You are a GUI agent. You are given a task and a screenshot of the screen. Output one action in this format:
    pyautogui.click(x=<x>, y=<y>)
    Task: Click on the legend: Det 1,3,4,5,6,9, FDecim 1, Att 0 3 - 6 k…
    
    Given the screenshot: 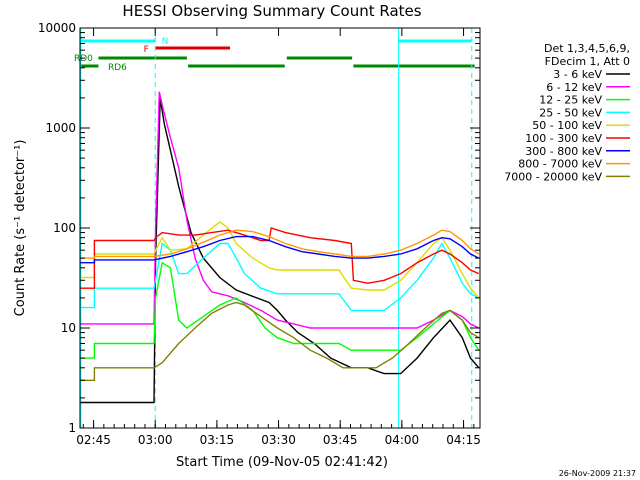 What is the action you would take?
    pyautogui.click(x=567, y=112)
    